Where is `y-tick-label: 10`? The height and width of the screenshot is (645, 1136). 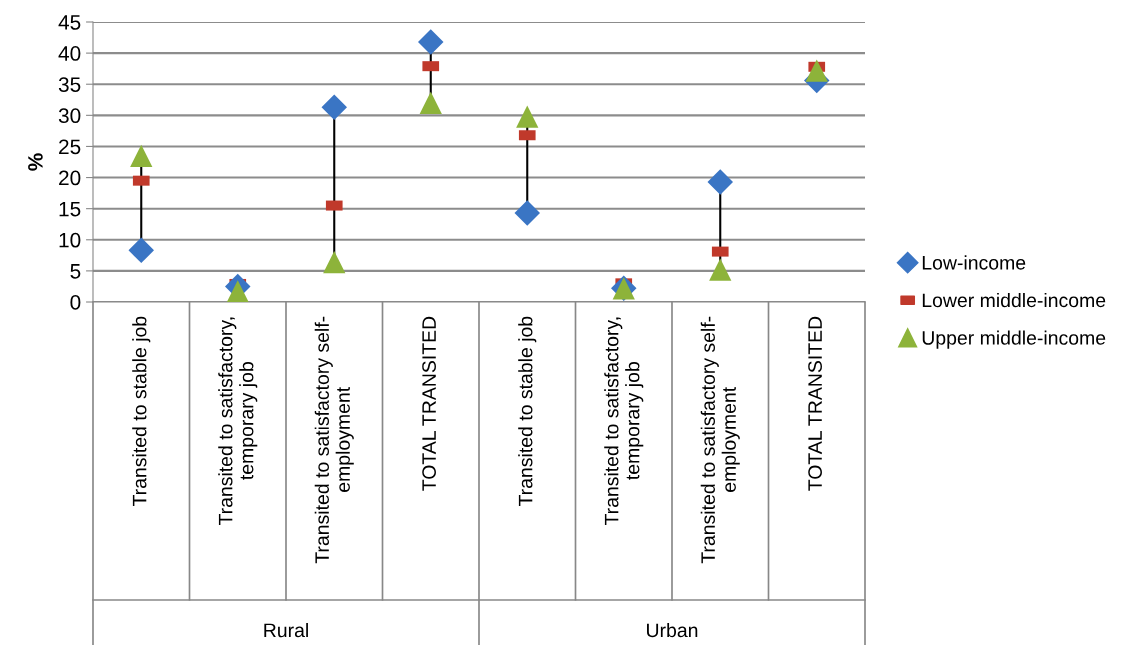 y-tick-label: 10 is located at coordinates (70, 240).